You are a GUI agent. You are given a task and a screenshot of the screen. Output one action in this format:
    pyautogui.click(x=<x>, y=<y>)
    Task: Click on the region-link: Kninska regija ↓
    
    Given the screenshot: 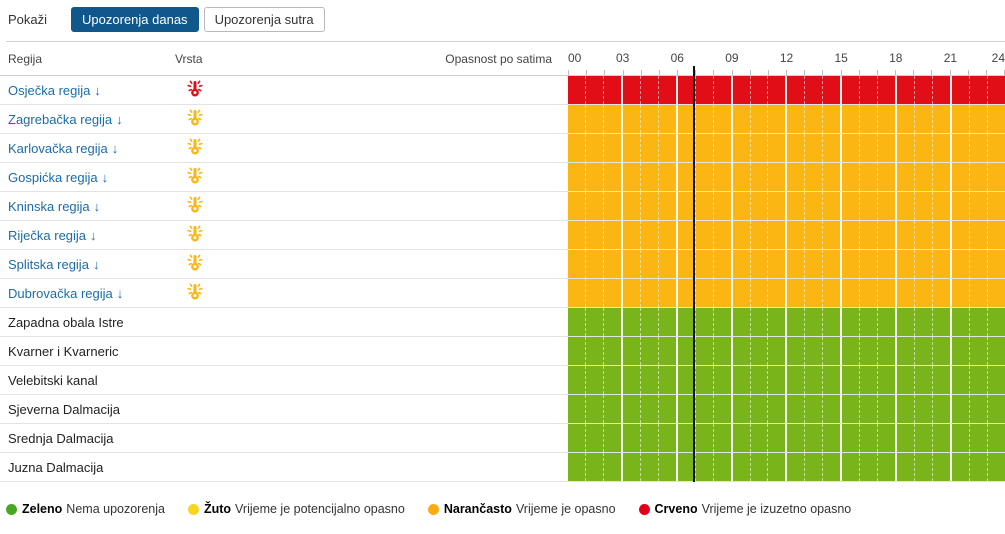 What is the action you would take?
    pyautogui.click(x=54, y=206)
    